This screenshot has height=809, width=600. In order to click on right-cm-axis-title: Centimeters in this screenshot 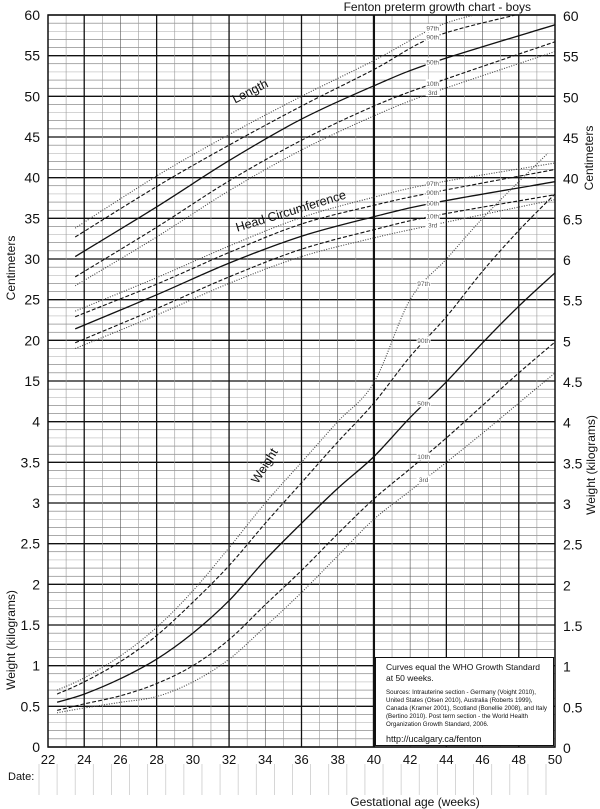, I will do `click(589, 158)`.